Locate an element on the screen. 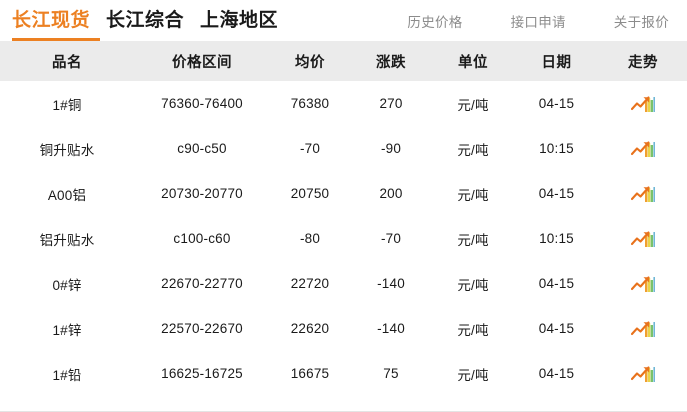  table-row: 铝升贴水 c100-c60 -80 -70 元/吨 10:15 is located at coordinates (343, 238).